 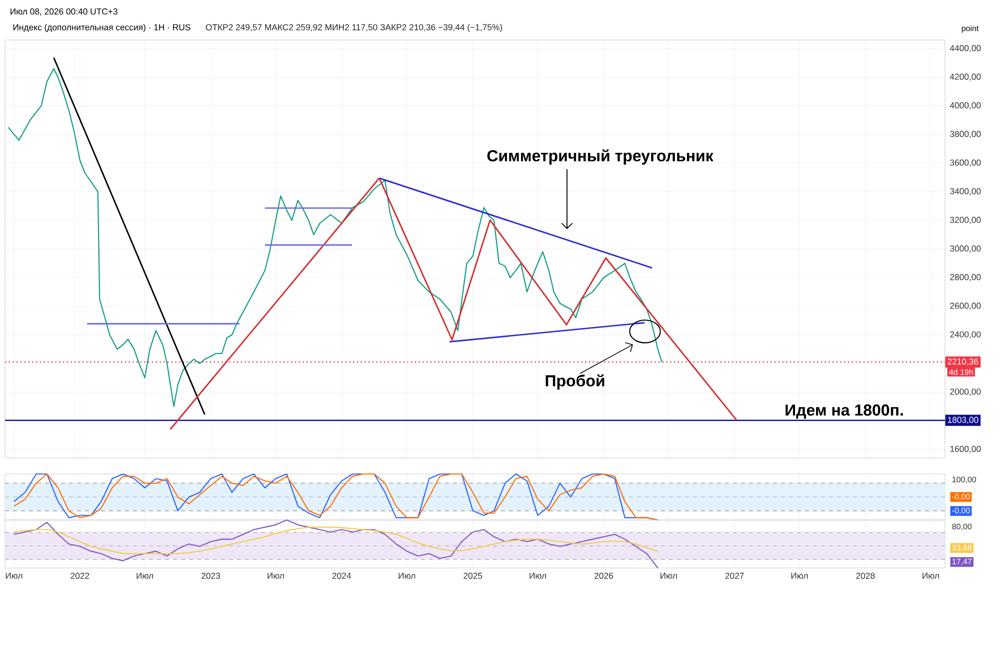 What do you see at coordinates (965, 48) in the screenshot?
I see `y-tick-label: 4400,00` at bounding box center [965, 48].